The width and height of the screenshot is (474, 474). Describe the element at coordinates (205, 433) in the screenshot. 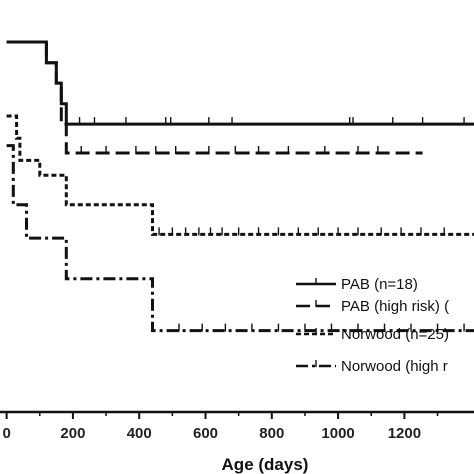

I see `x-tick-label-3: 600` at that location.